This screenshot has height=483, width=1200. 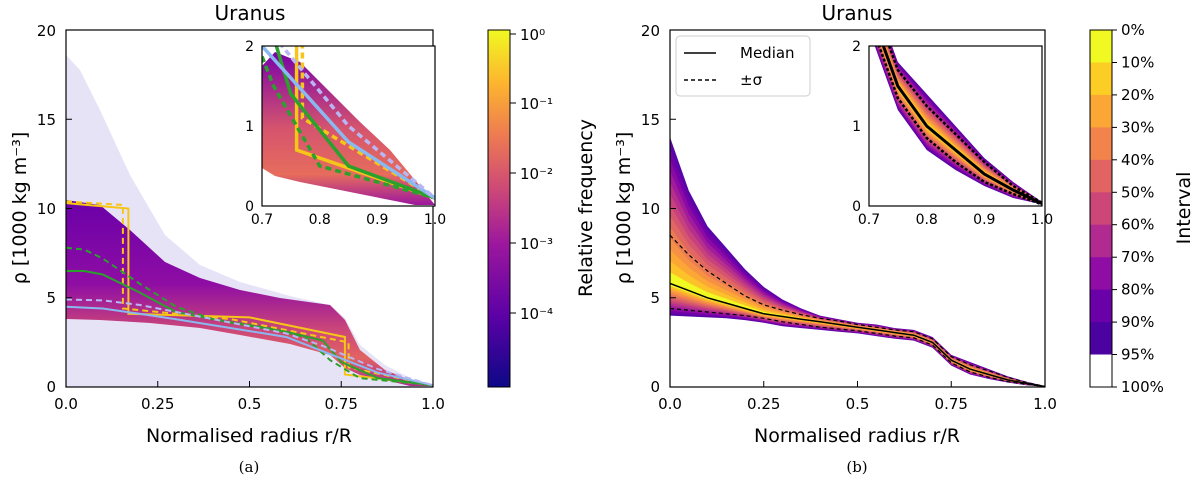 What do you see at coordinates (249, 47) in the screenshot?
I see `panel-a-inset-ytick: 2` at bounding box center [249, 47].